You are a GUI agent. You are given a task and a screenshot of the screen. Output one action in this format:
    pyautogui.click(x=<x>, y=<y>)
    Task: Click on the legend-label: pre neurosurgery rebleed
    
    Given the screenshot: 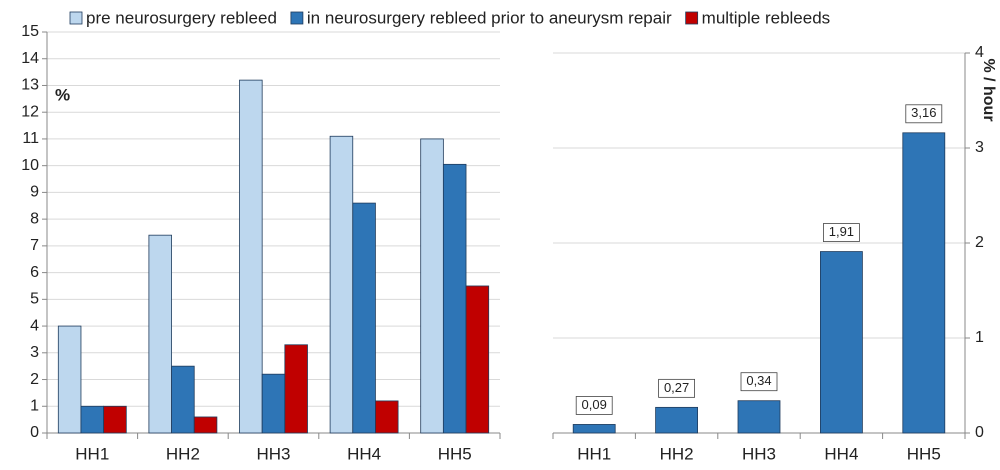 What is the action you would take?
    pyautogui.click(x=181, y=17)
    